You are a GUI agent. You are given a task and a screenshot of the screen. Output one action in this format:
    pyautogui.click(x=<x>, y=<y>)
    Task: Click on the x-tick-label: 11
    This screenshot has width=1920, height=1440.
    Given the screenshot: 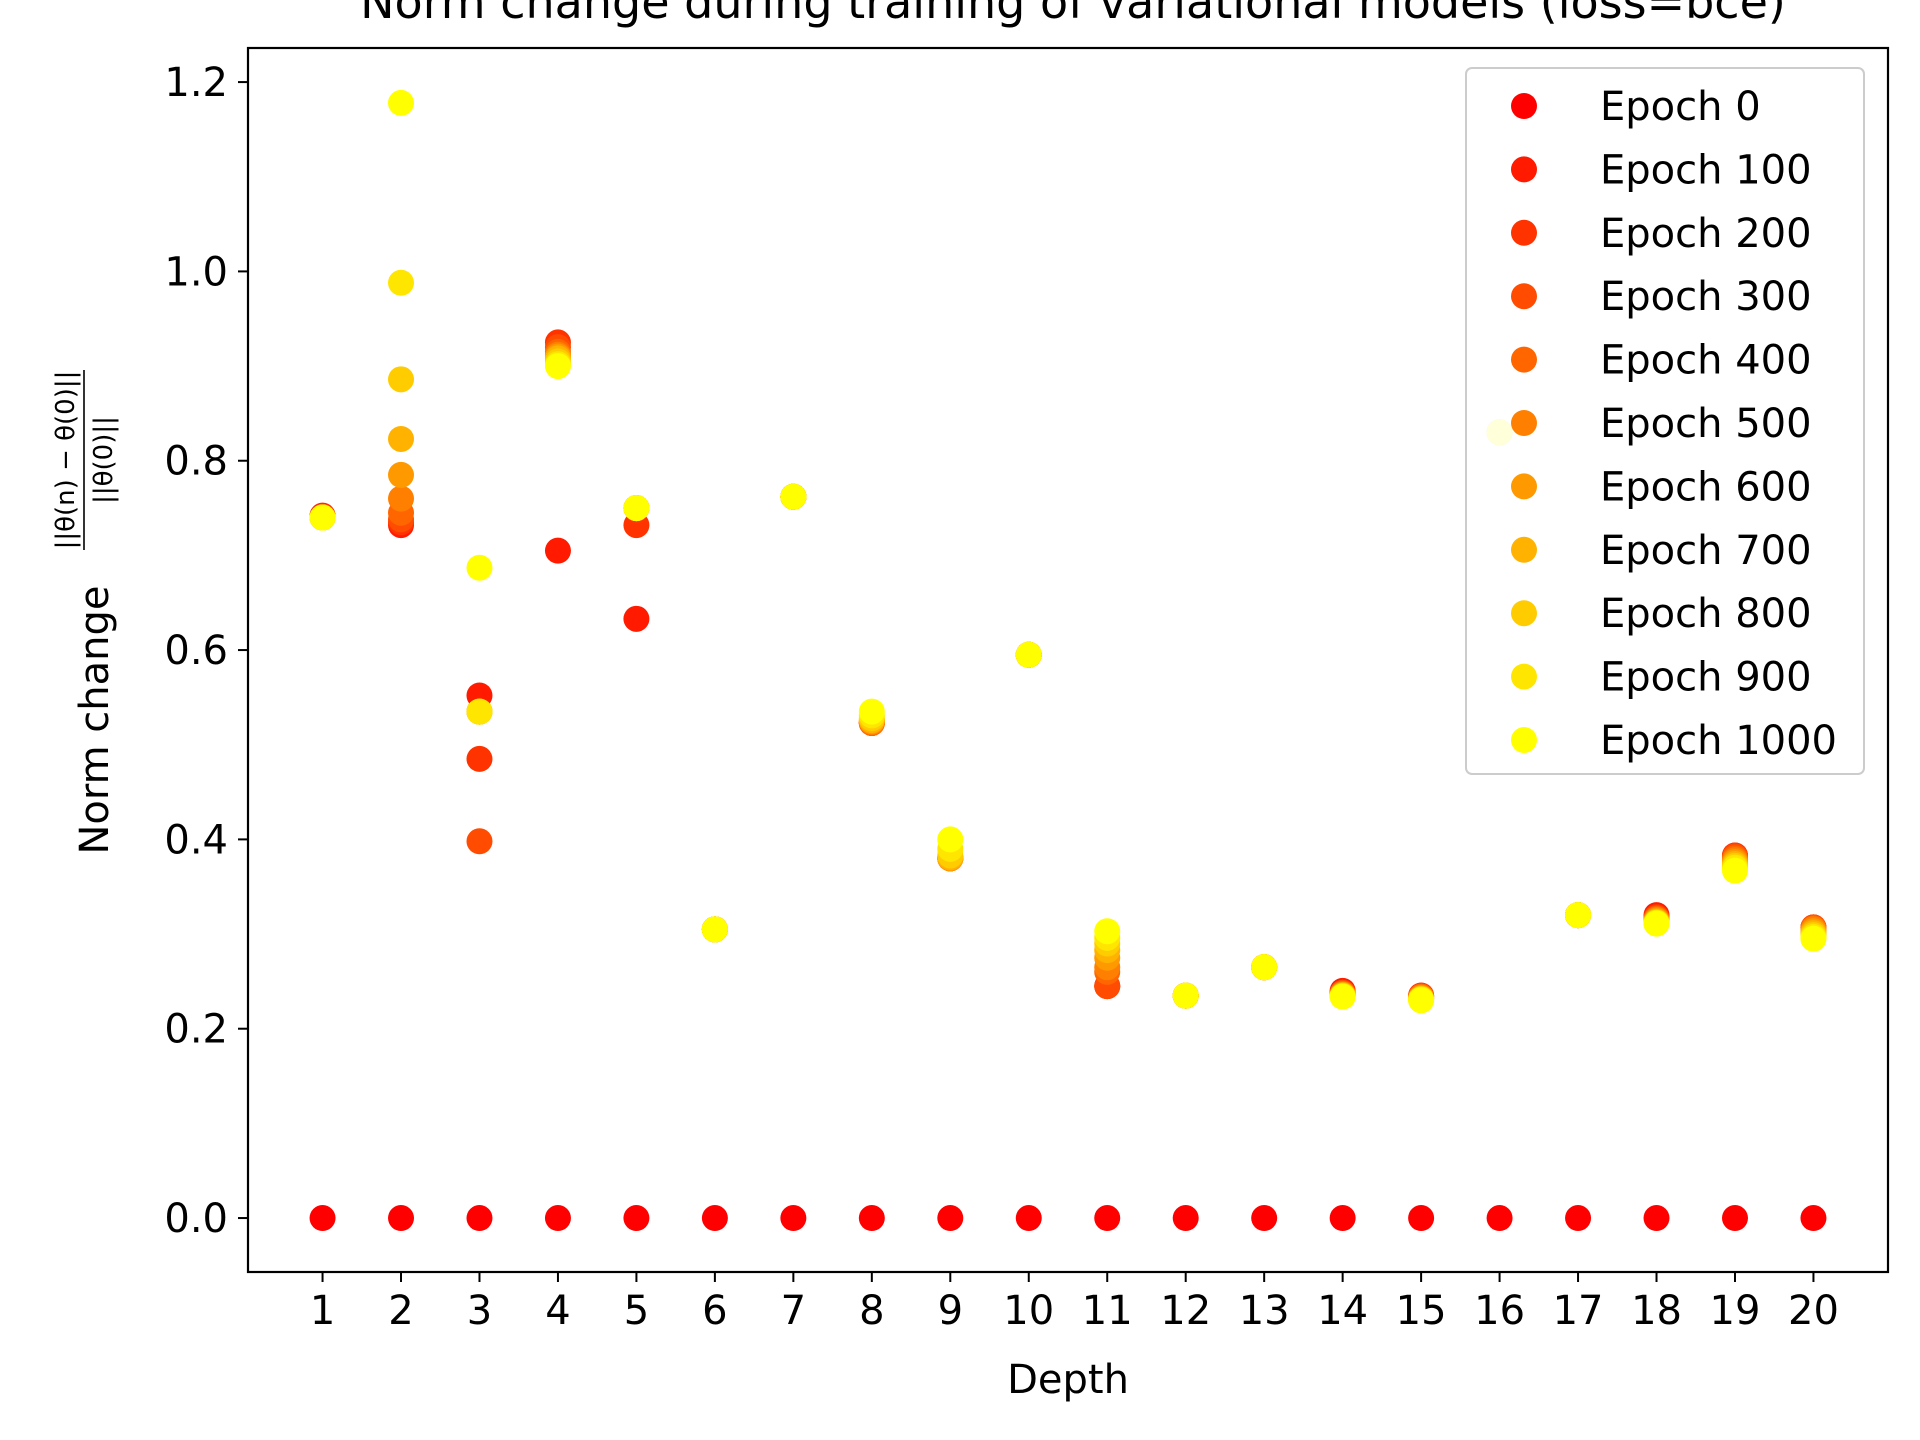 What is the action you would take?
    pyautogui.click(x=1107, y=1311)
    